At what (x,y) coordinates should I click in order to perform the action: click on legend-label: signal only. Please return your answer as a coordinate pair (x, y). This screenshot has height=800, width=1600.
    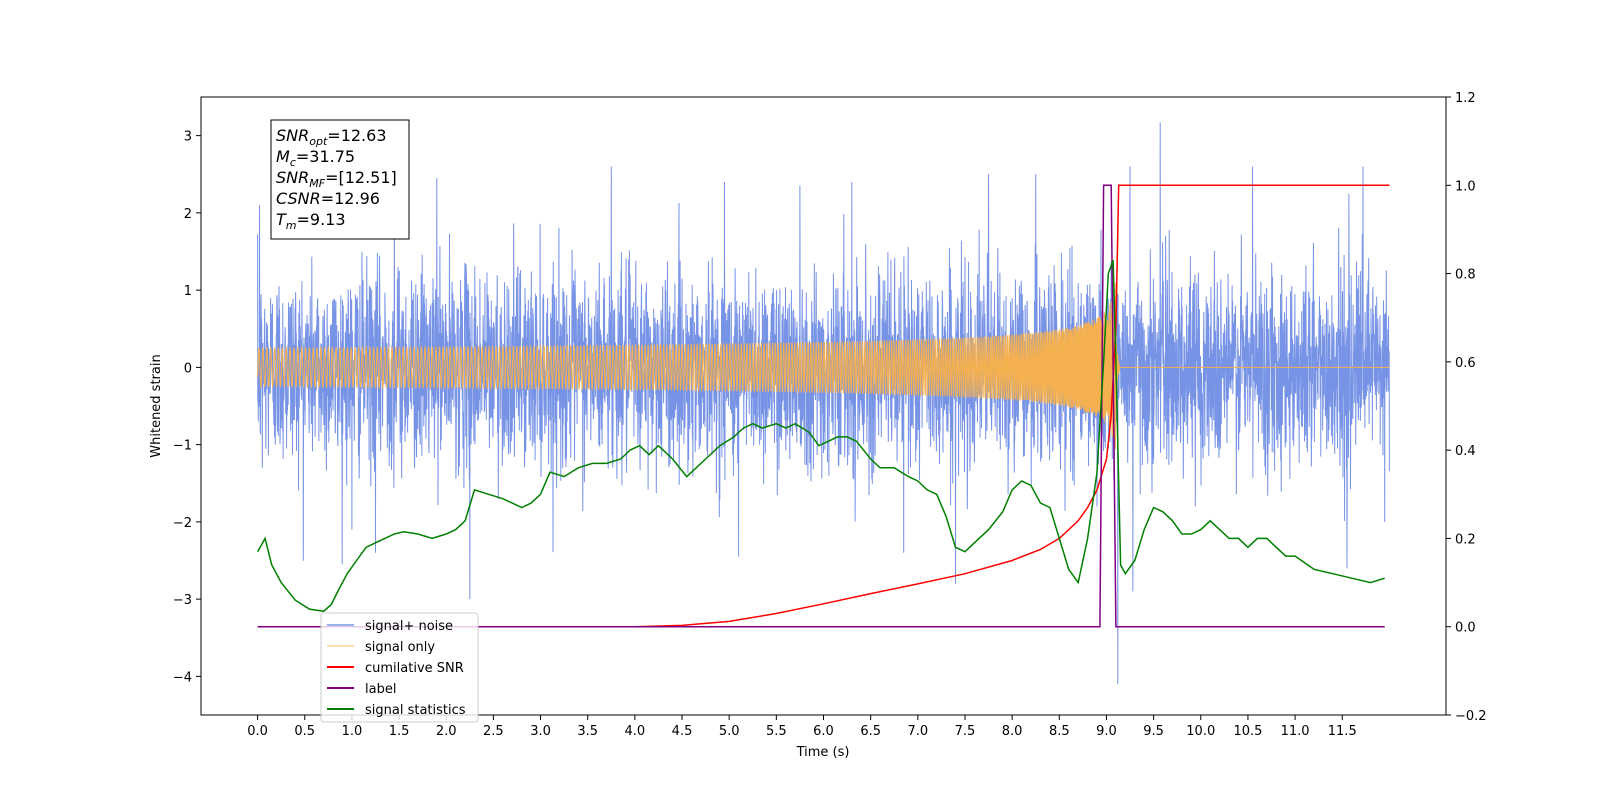
    Looking at the image, I should click on (400, 647).